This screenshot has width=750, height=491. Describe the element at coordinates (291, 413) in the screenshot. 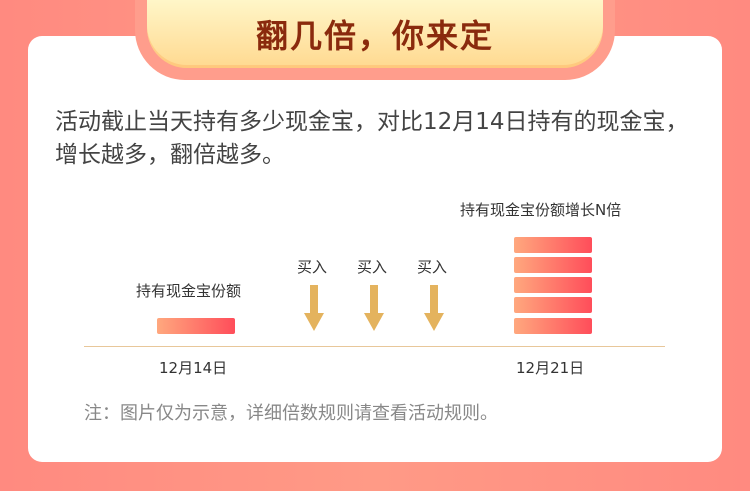

I see `disclaimer-note: 注：图片仅为示意，详细倍数规则请查看活动规则。` at that location.